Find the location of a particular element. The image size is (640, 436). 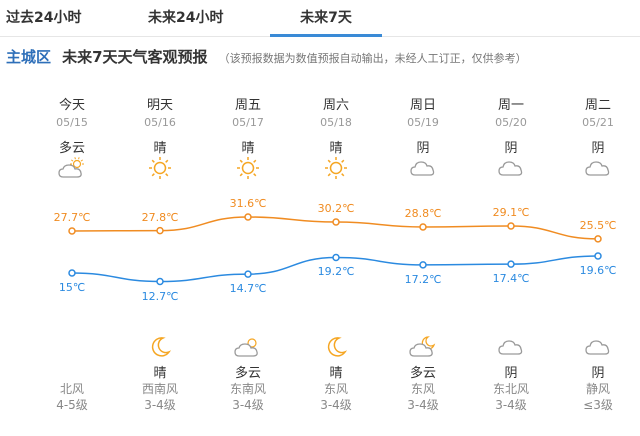

low-temp-label: 15℃ is located at coordinates (72, 287).